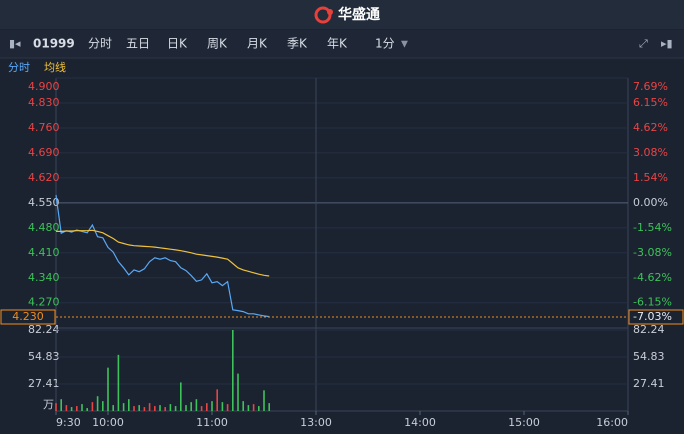 This screenshot has height=434, width=684. What do you see at coordinates (420, 422) in the screenshot?
I see `x-tick-label: 14:00` at bounding box center [420, 422].